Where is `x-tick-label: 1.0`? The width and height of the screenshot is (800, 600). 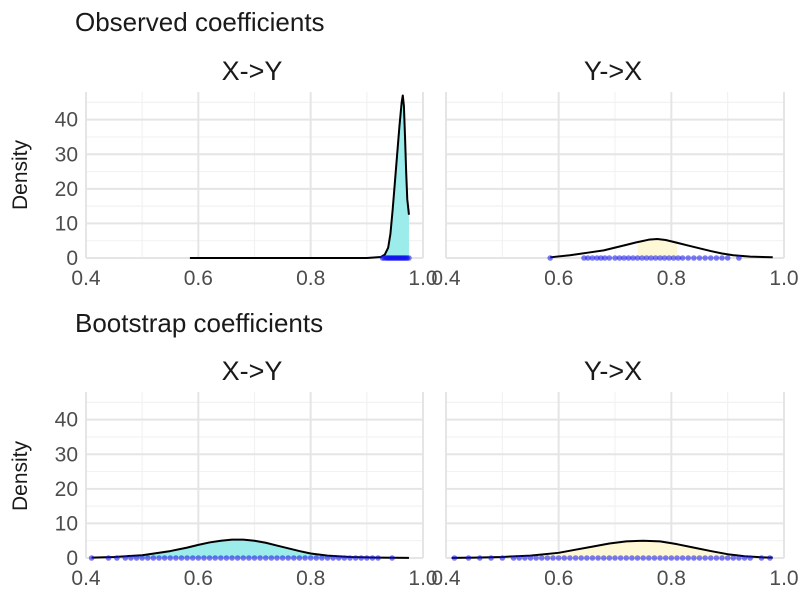
x-tick-label: 1.0 is located at coordinates (422, 578).